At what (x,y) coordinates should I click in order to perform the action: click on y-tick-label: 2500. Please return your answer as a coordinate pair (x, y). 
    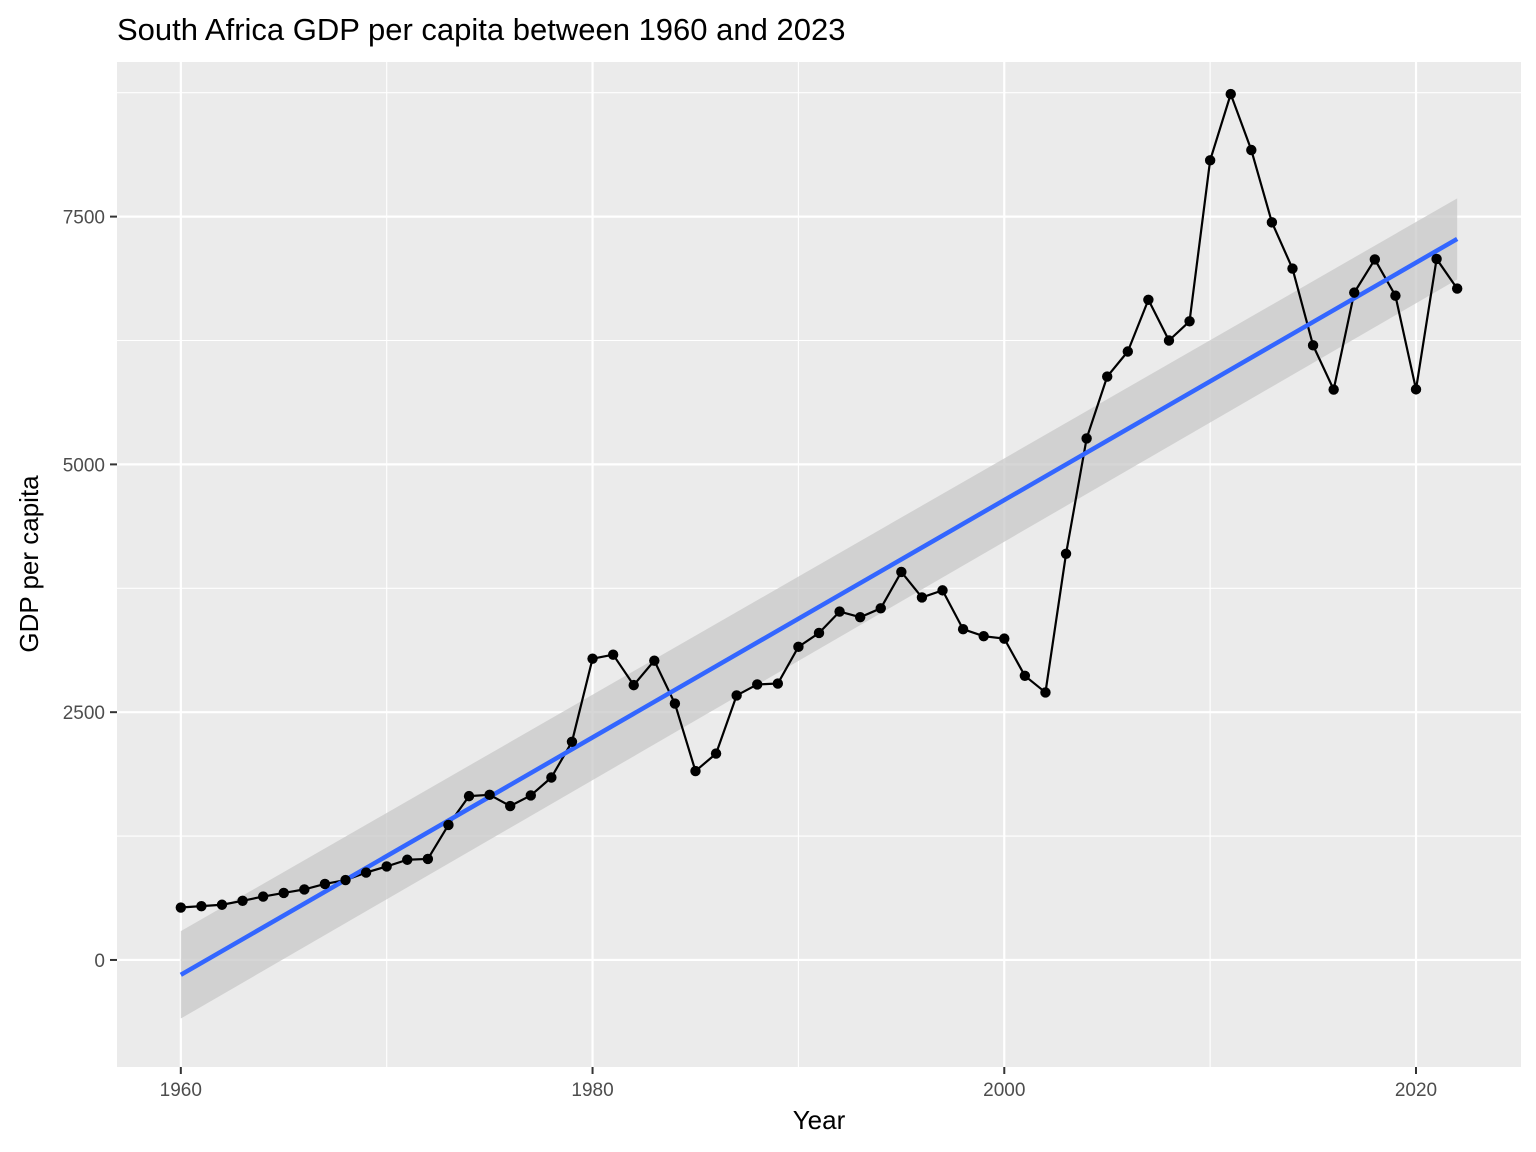
    Looking at the image, I should click on (84, 713).